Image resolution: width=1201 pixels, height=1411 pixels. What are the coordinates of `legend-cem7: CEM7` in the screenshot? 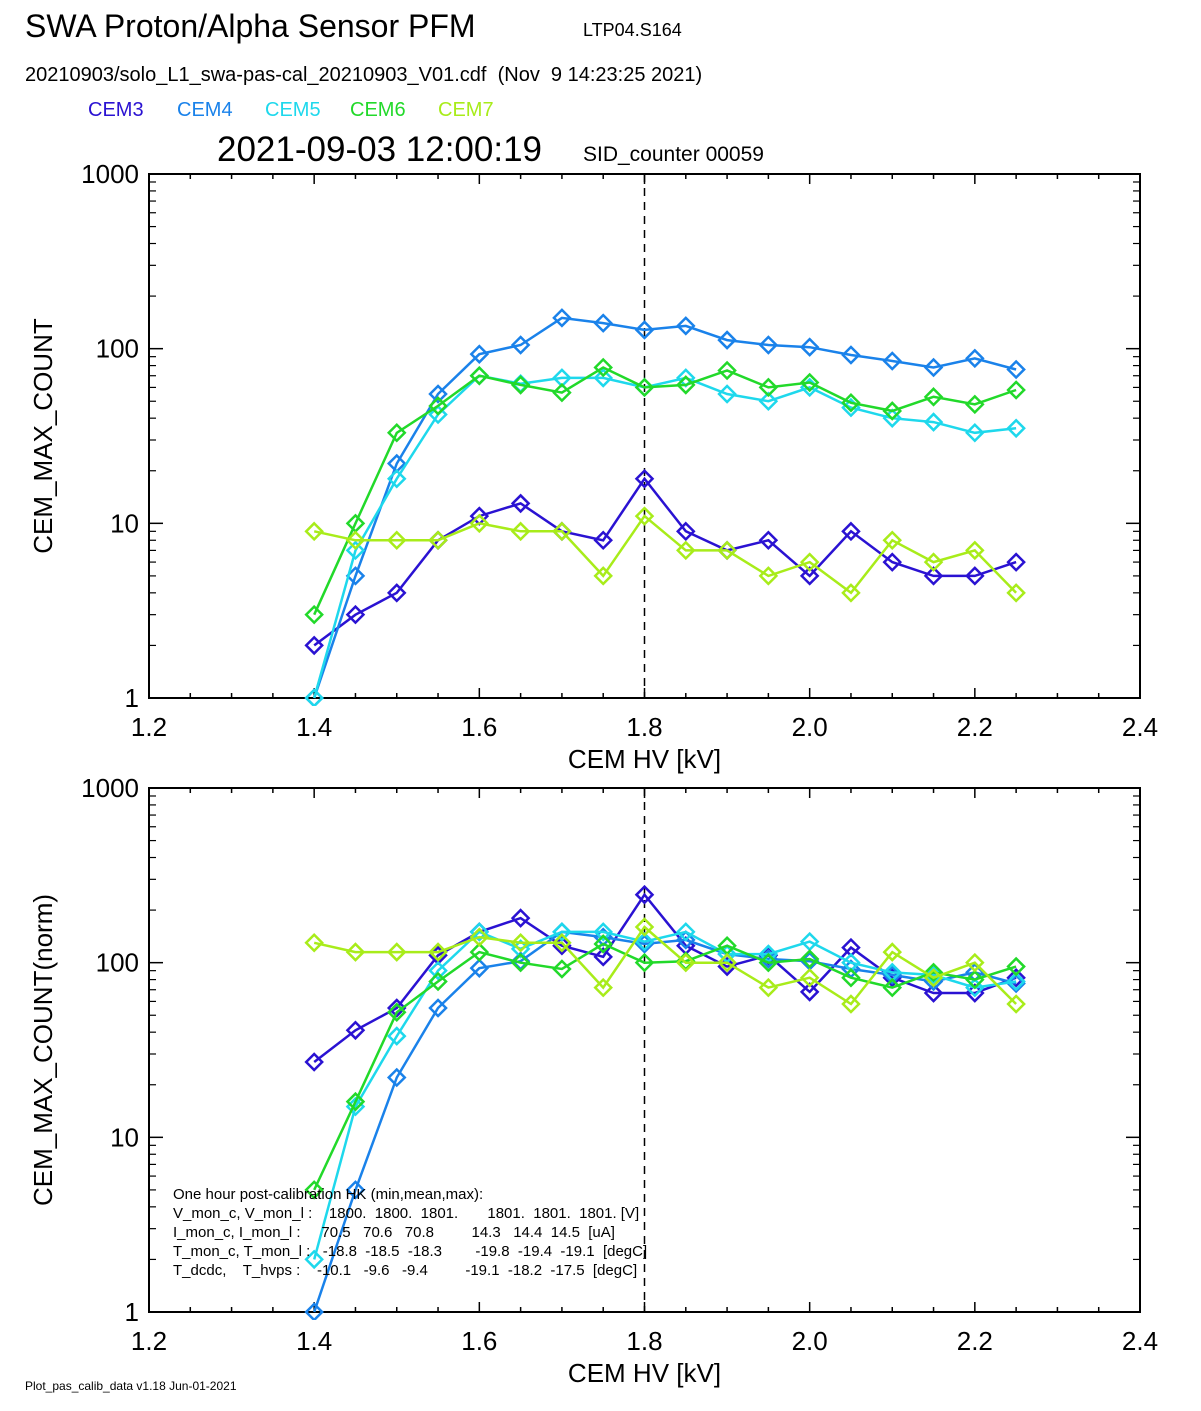 It's located at (466, 110).